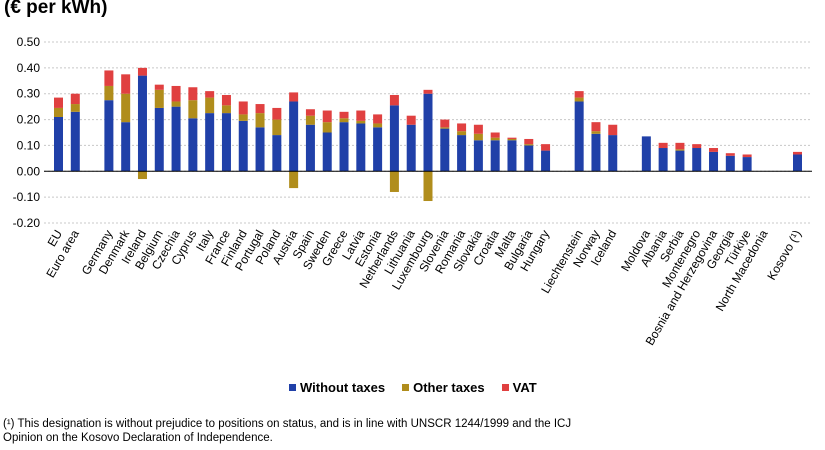 The width and height of the screenshot is (825, 450). What do you see at coordinates (27, 197) in the screenshot?
I see `y-tick-label: -0.10` at bounding box center [27, 197].